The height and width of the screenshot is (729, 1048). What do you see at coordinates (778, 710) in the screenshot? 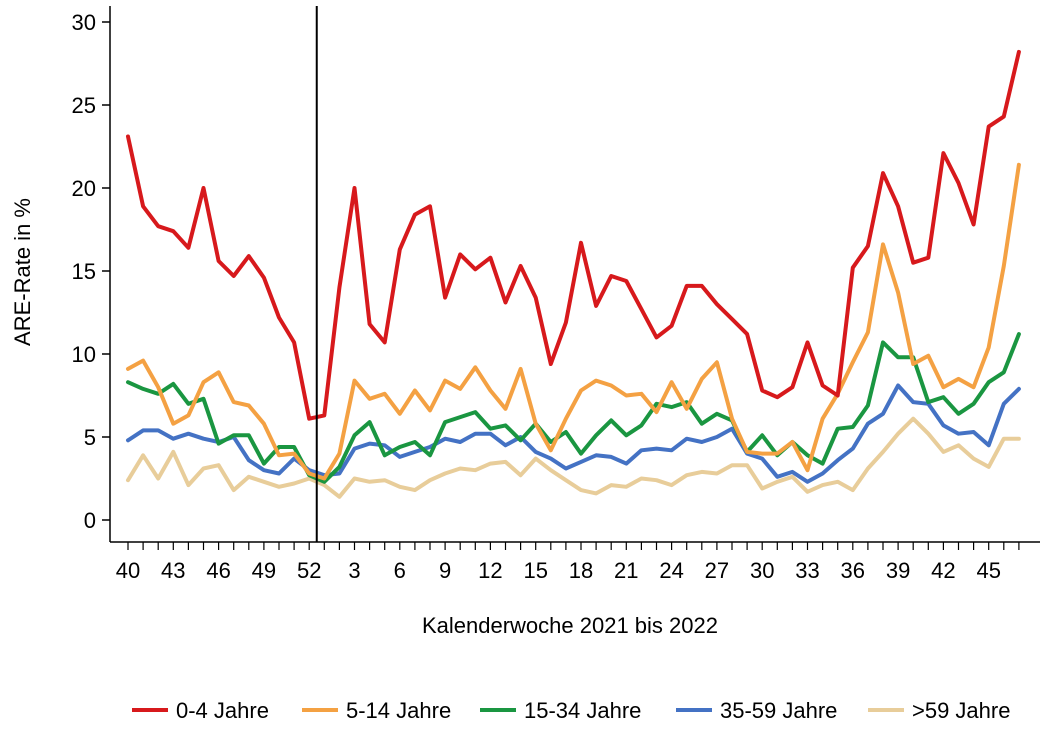
I see `legend-label: 35-59 Jahre` at bounding box center [778, 710].